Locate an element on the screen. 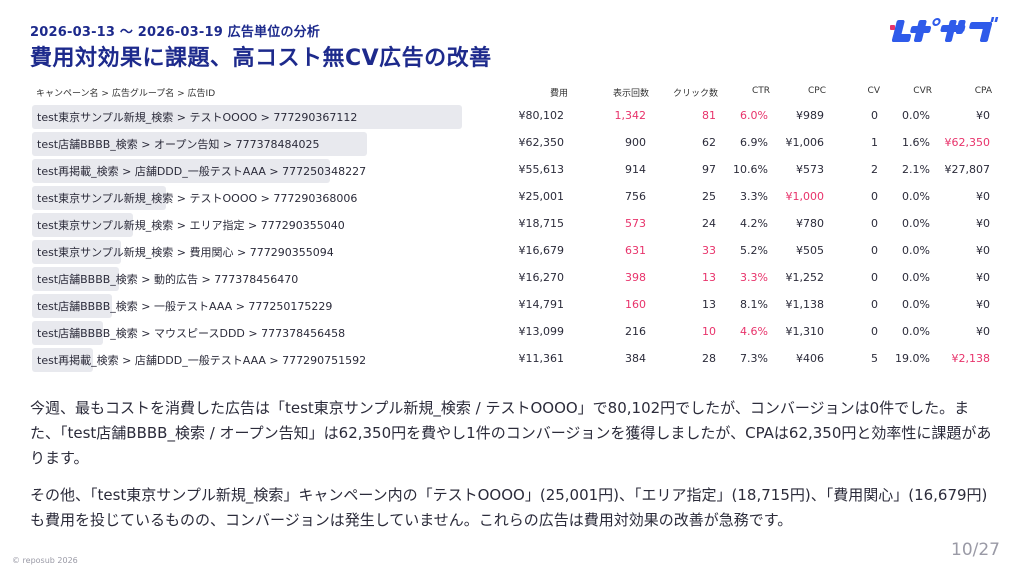 This screenshot has height=576, width=1024. cell-impressions: 160 is located at coordinates (635, 304).